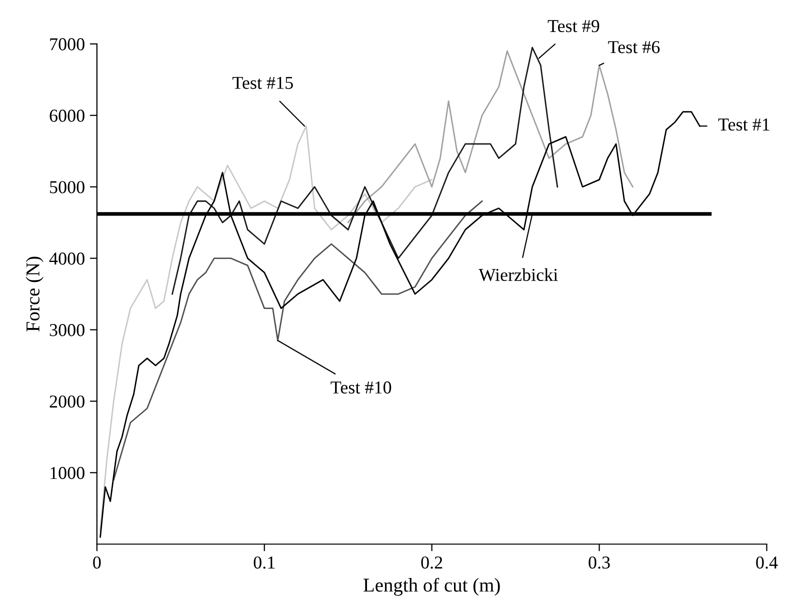  I want to click on x-tick-label: 0.1, so click(264, 562).